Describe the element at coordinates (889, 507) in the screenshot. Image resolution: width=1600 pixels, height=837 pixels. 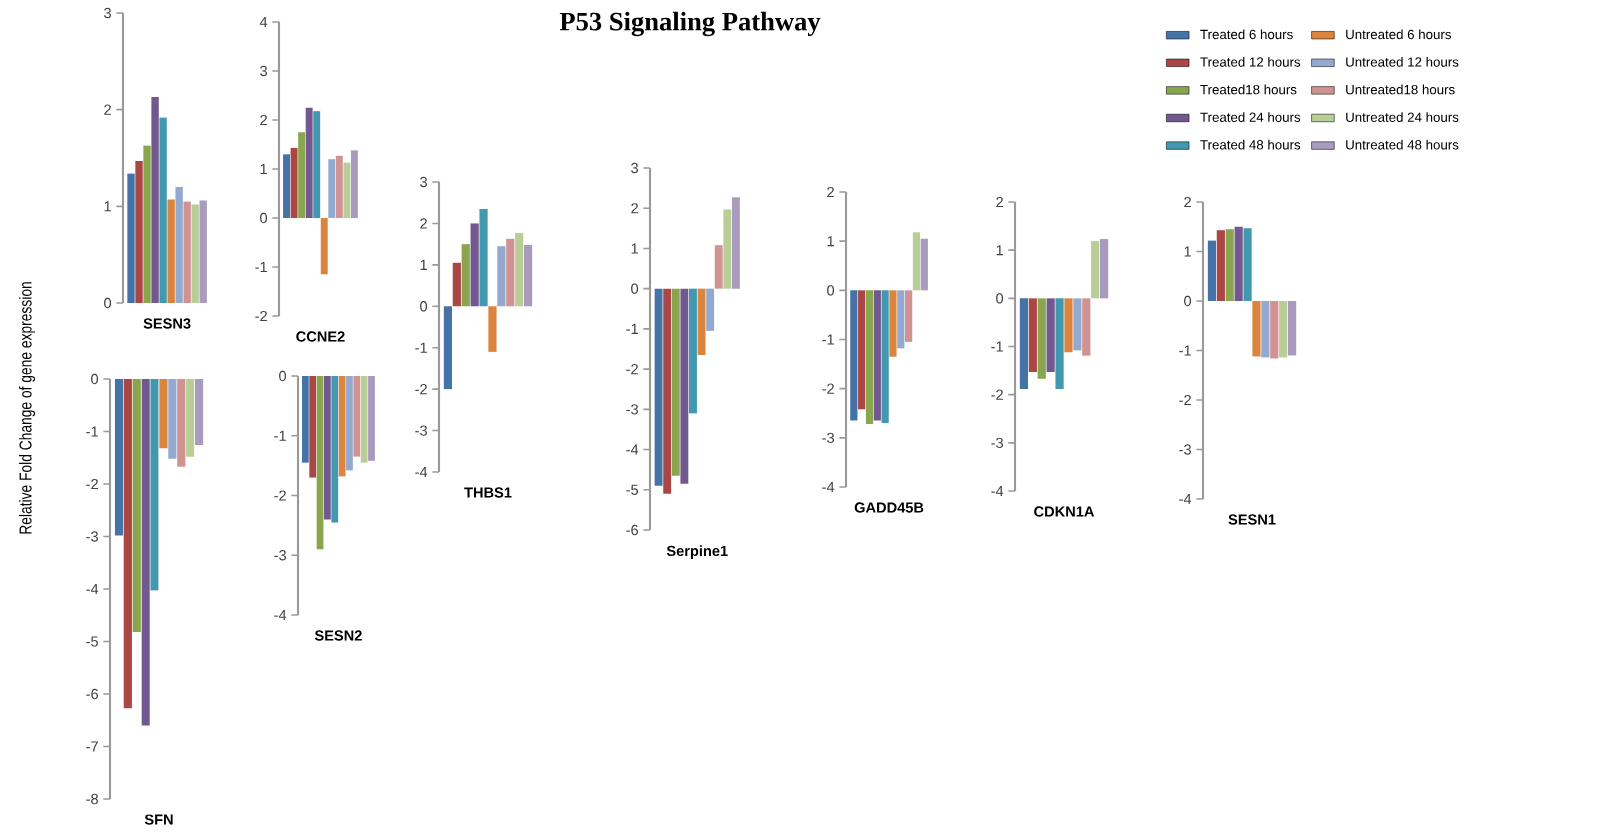
I see `x-tick-label: GADD45B` at that location.